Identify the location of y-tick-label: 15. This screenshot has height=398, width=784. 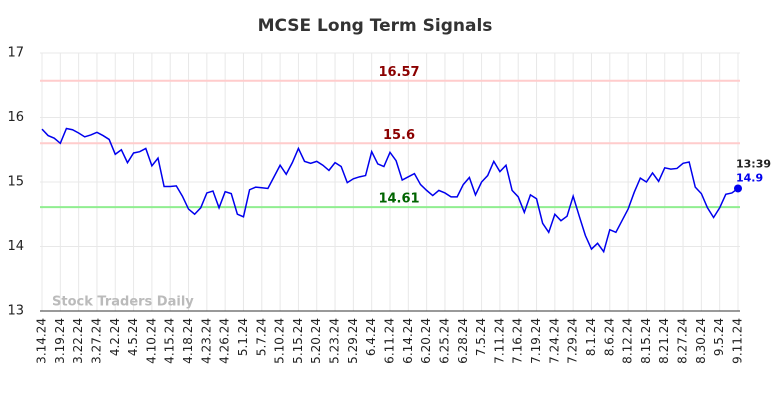
(15, 182).